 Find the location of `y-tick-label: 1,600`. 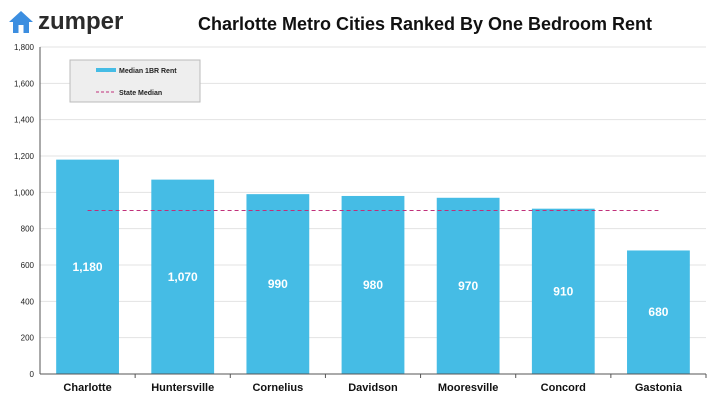

y-tick-label: 1,600 is located at coordinates (24, 83).